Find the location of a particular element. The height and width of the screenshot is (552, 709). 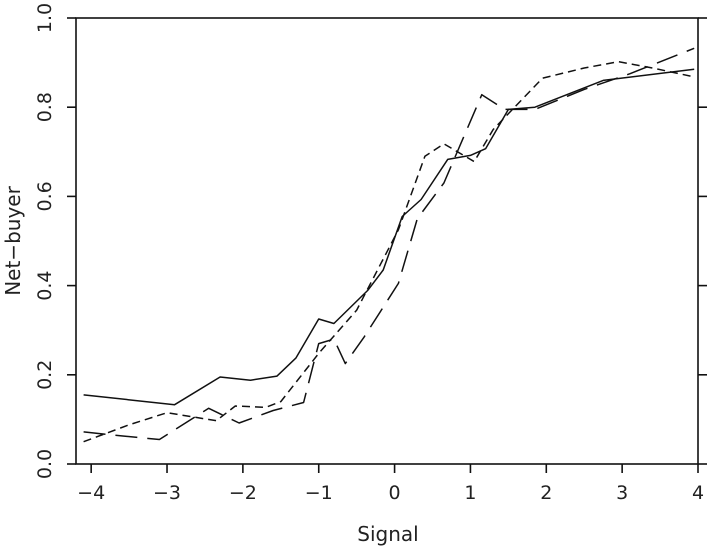

x-tick-label: −1 is located at coordinates (319, 493).